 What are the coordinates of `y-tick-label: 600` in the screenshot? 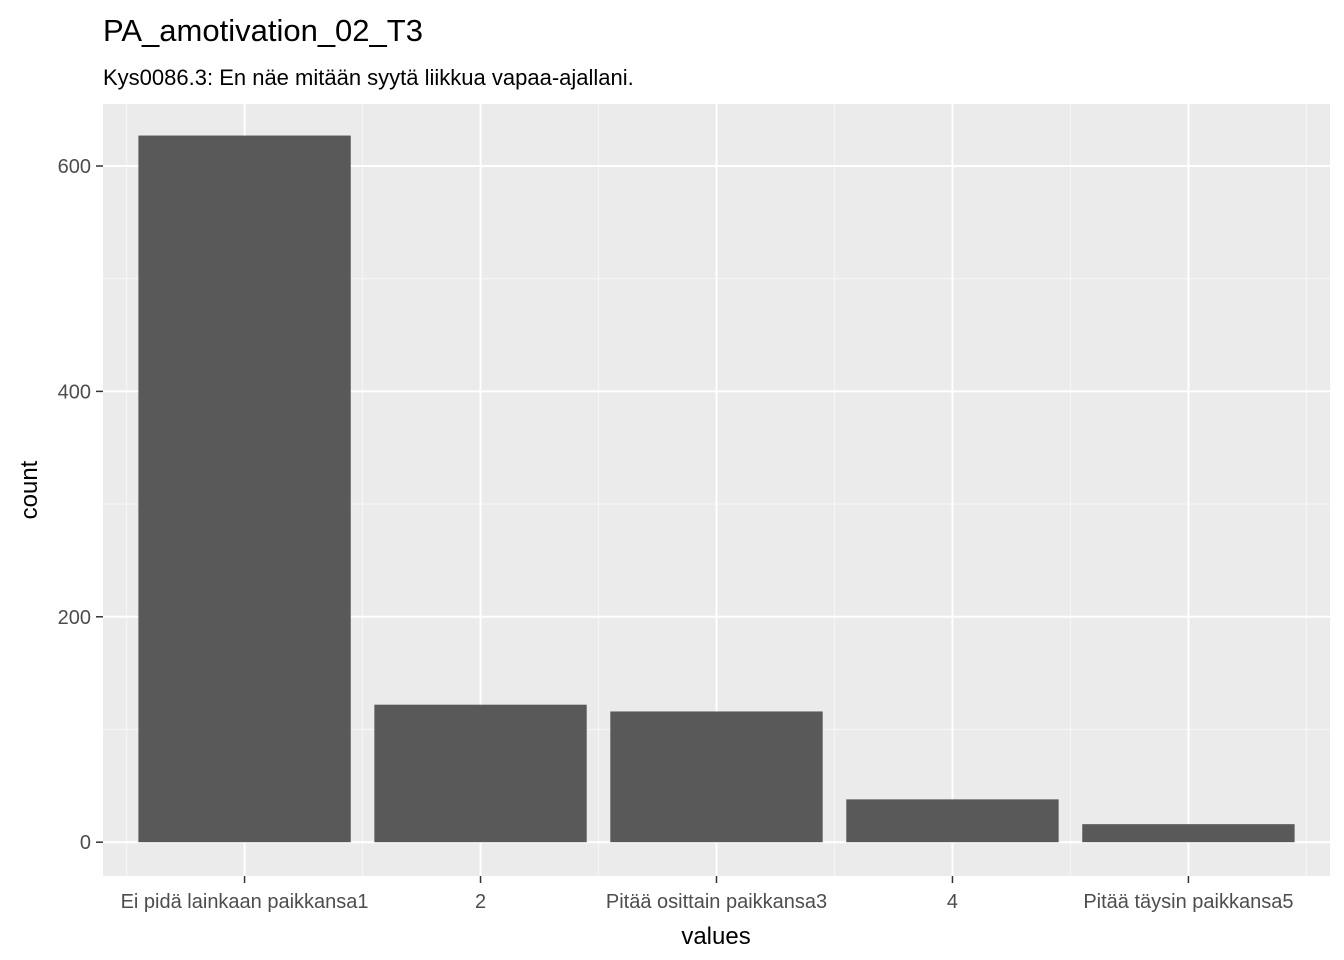 It's located at (74, 167).